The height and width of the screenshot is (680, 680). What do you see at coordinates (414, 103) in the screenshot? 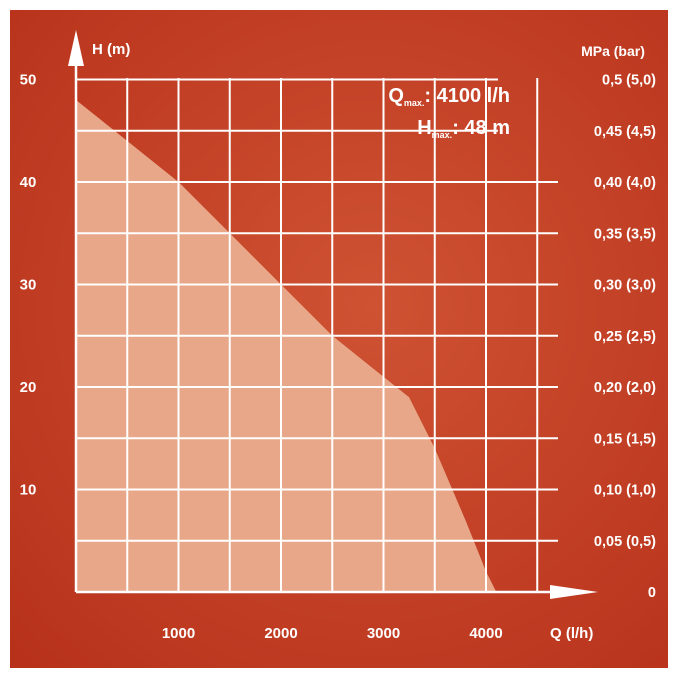
I see `q-max-subscript: max.` at bounding box center [414, 103].